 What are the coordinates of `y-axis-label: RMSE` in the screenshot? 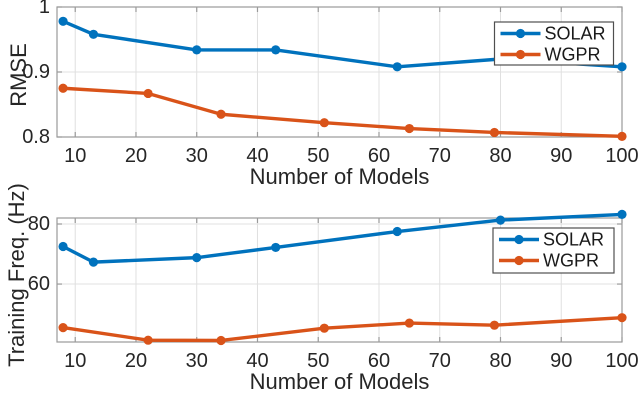 It's located at (18, 75).